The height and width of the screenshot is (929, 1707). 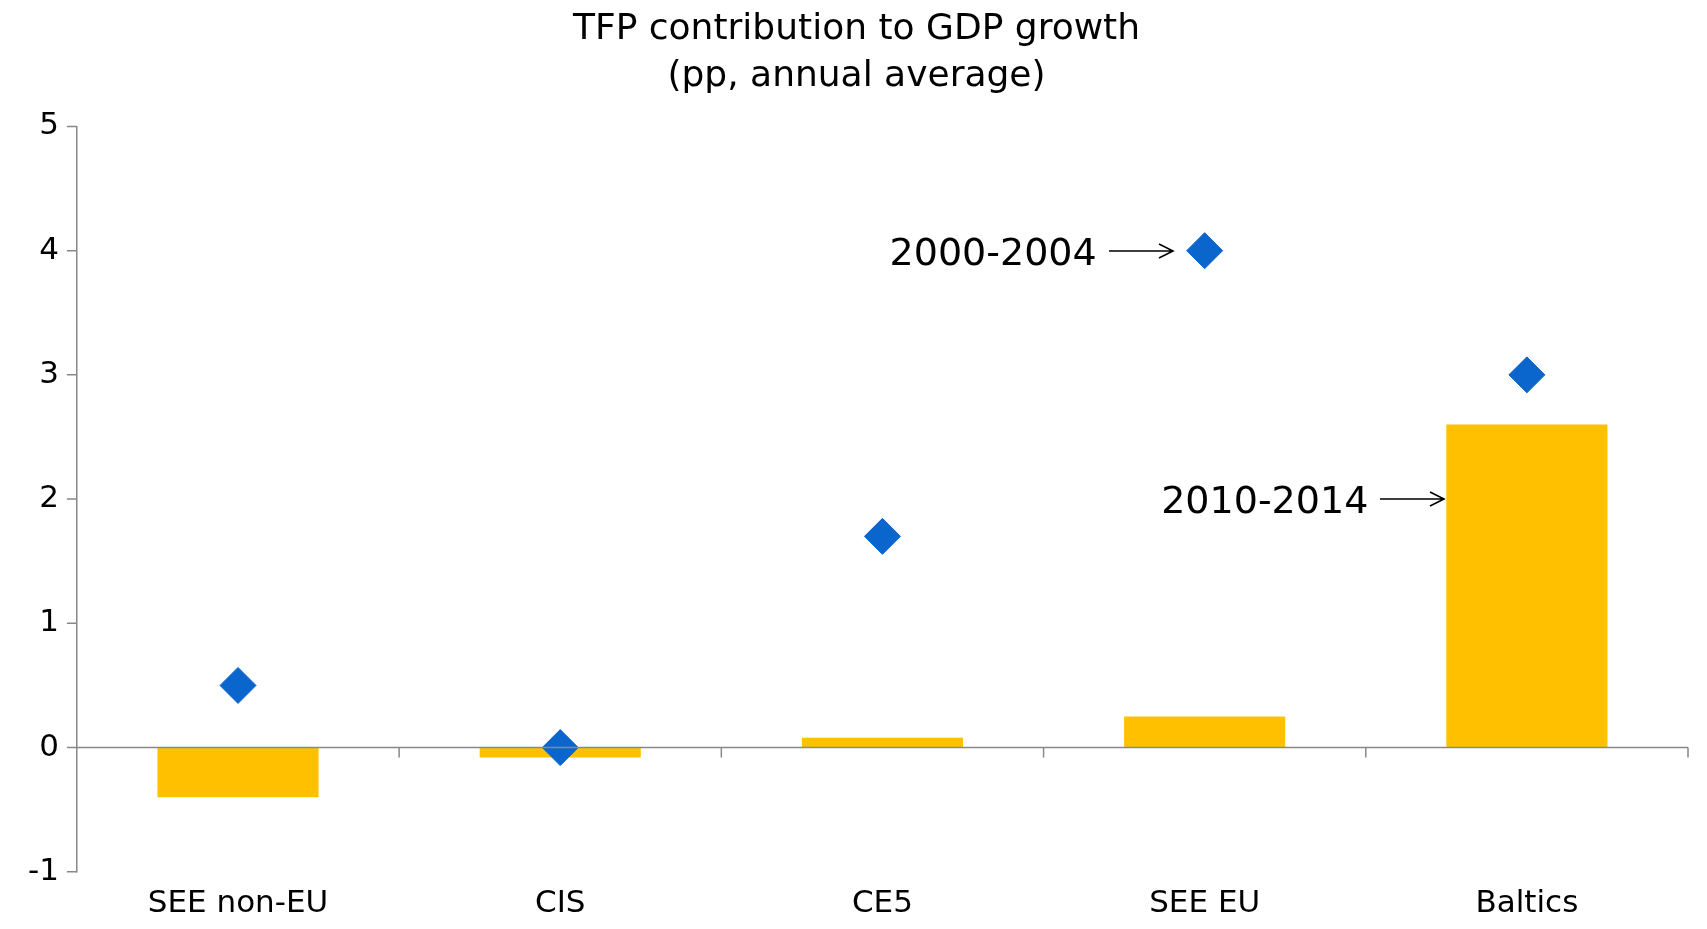 What do you see at coordinates (49, 123) in the screenshot?
I see `y-tick-label: 5` at bounding box center [49, 123].